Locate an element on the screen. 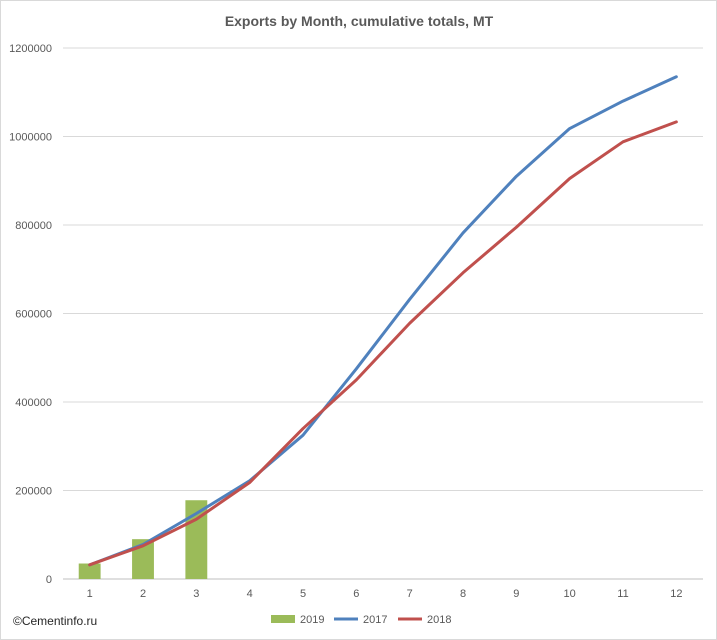 This screenshot has width=717, height=640. x-tick-label: 1 is located at coordinates (90, 594).